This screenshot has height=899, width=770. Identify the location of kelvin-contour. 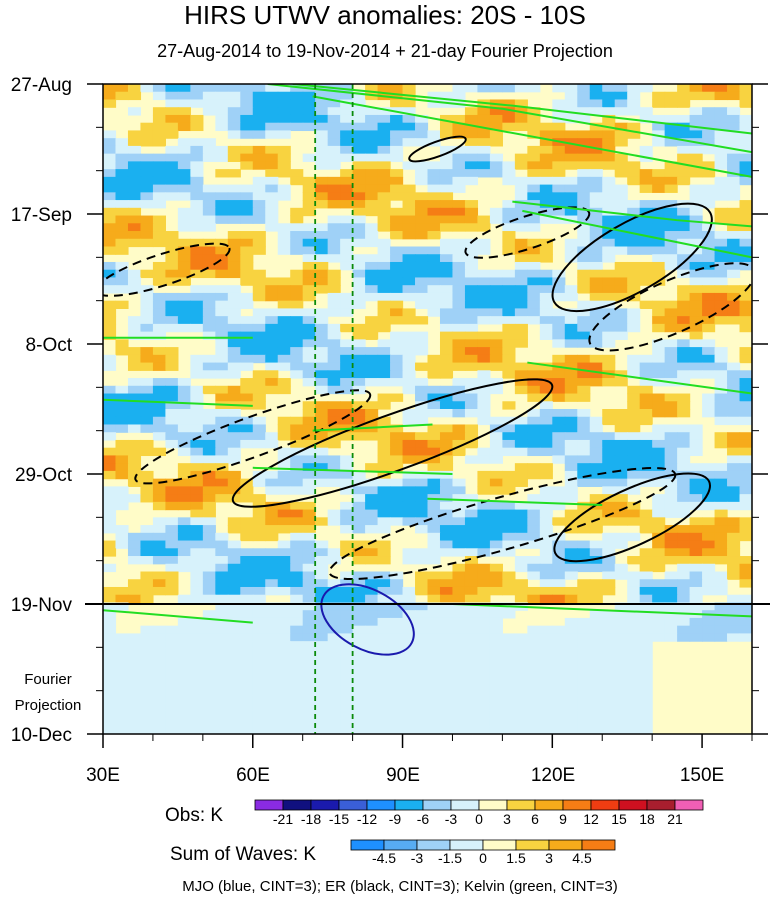
(178, 402).